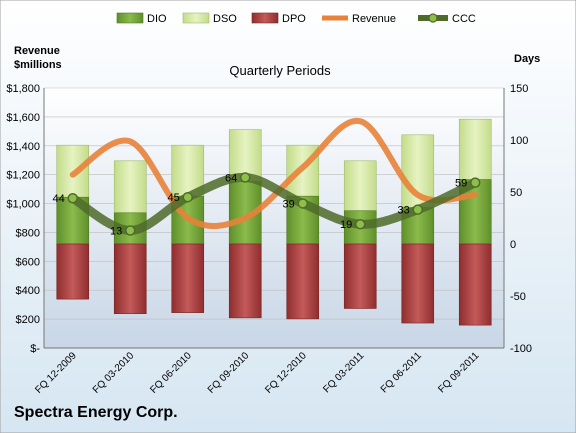  Describe the element at coordinates (59, 199) in the screenshot. I see `ccc-data-label: 44` at that location.